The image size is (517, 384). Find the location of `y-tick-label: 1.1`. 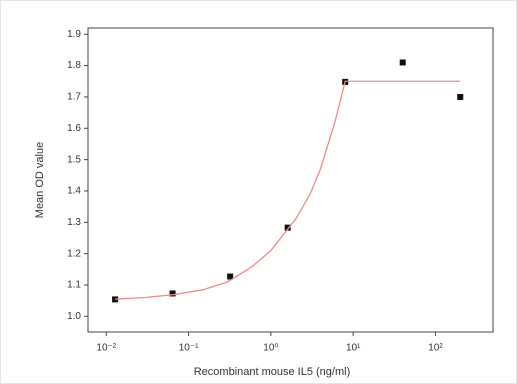

y-tick-label: 1.1 is located at coordinates (74, 285).